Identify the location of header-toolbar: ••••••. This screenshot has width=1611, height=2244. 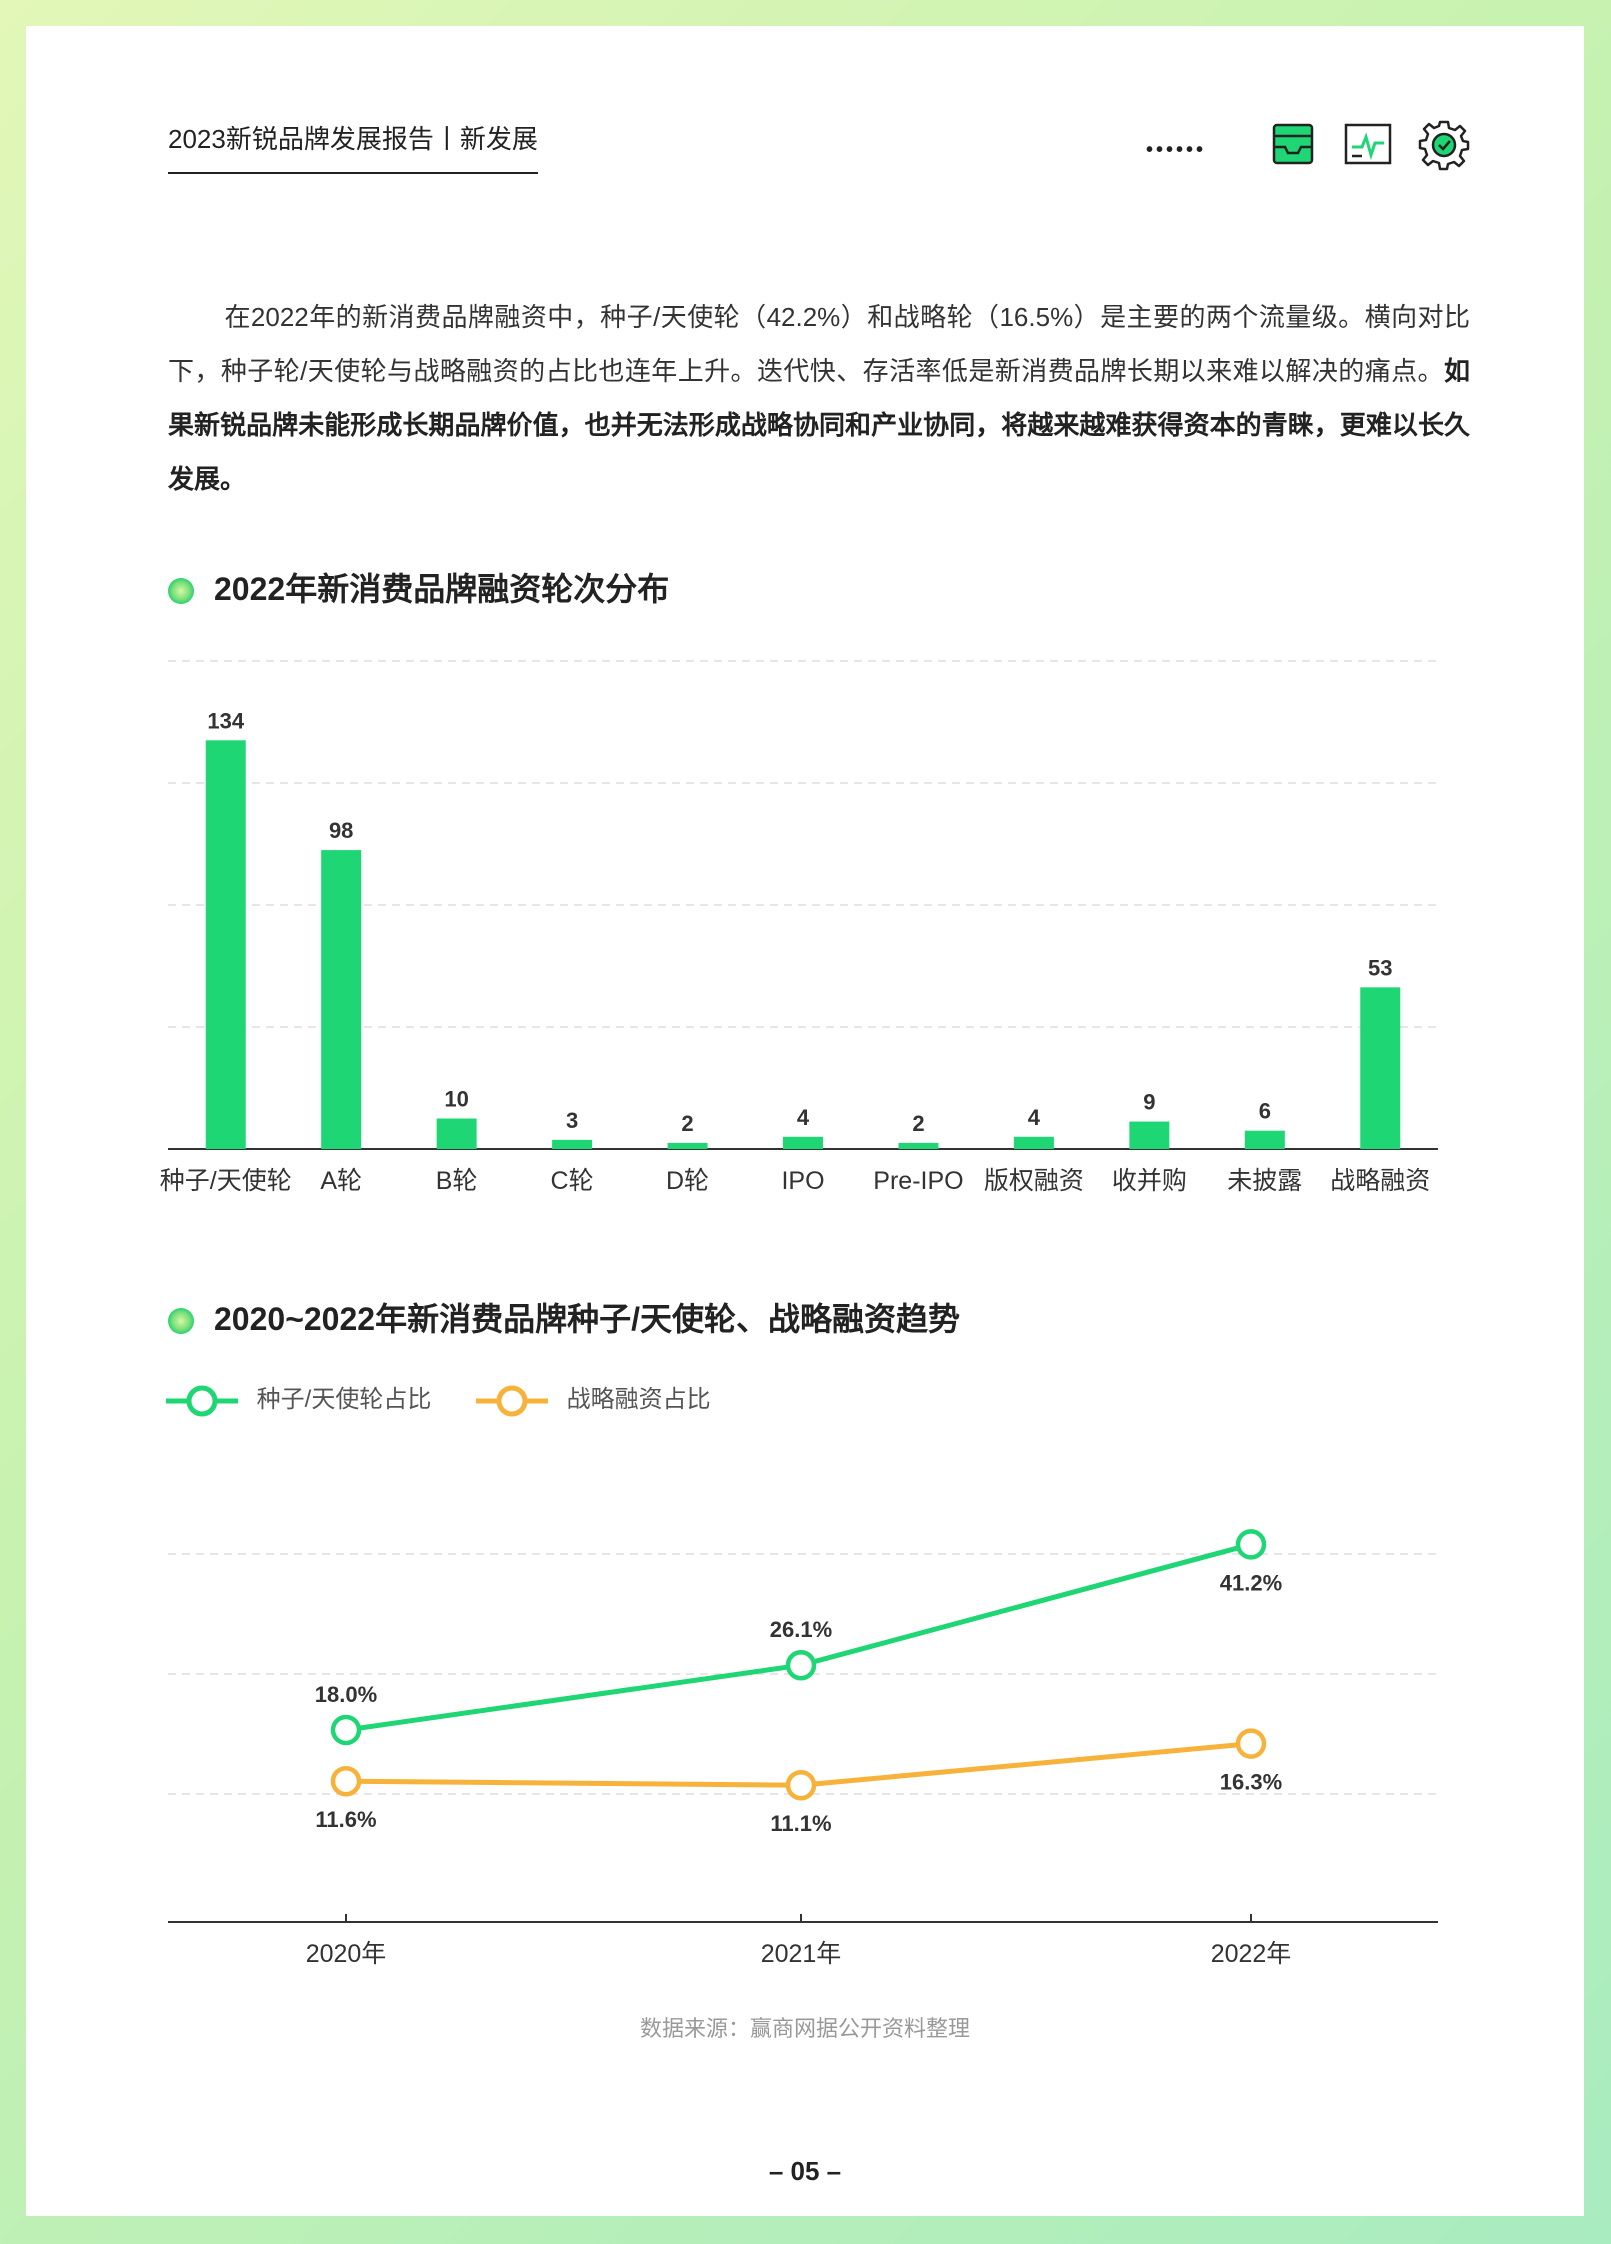
(1311, 147).